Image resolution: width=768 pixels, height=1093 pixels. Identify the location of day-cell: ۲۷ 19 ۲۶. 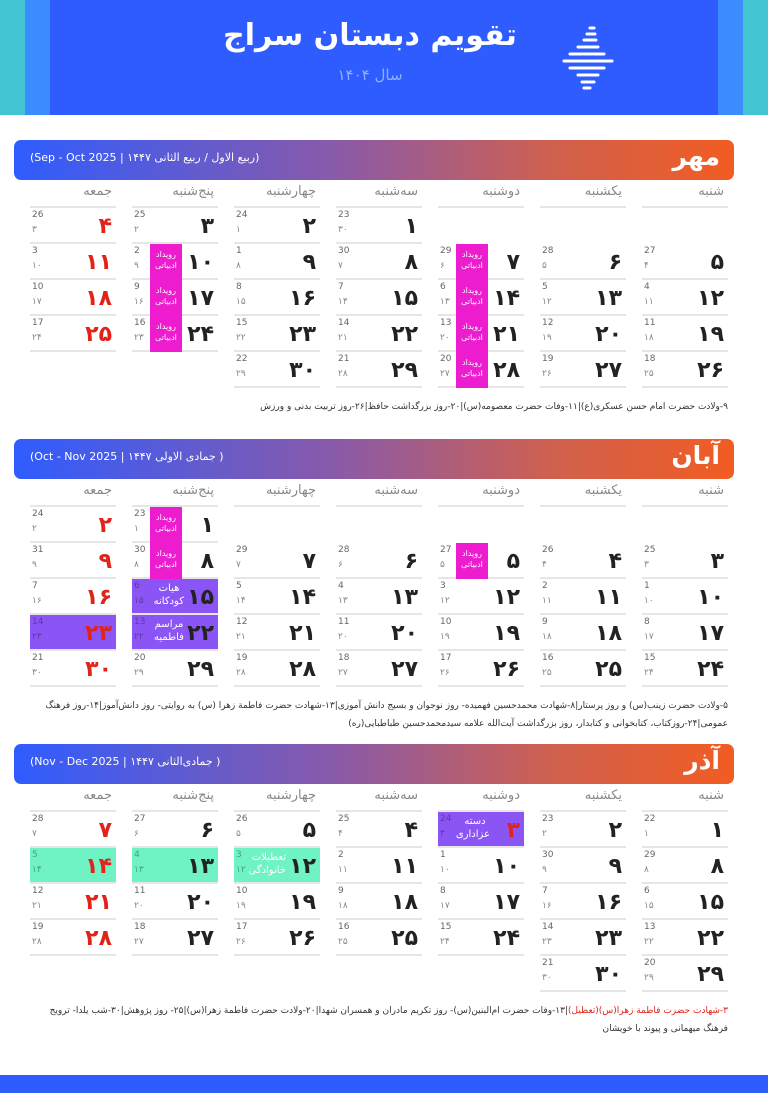
(583, 370).